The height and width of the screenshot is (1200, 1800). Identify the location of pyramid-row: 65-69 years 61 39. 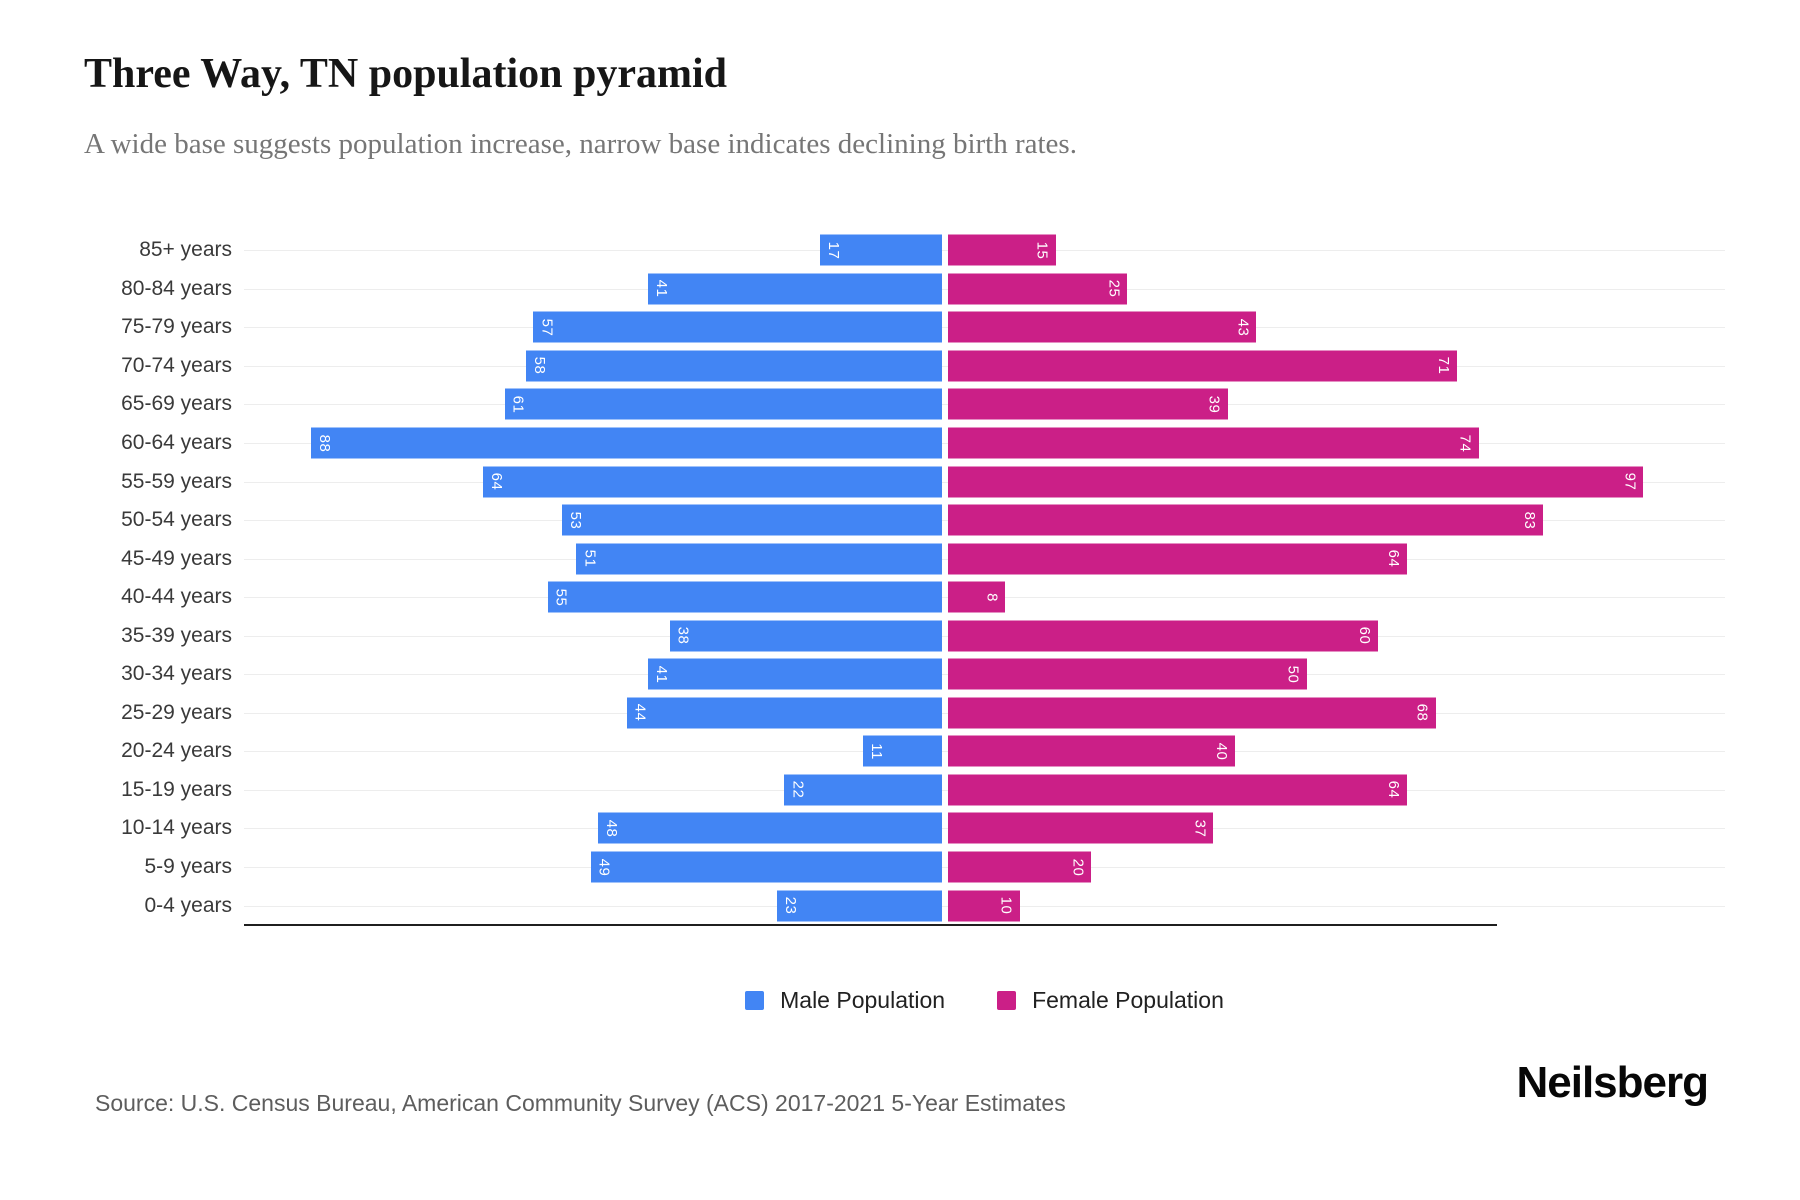
(882, 404).